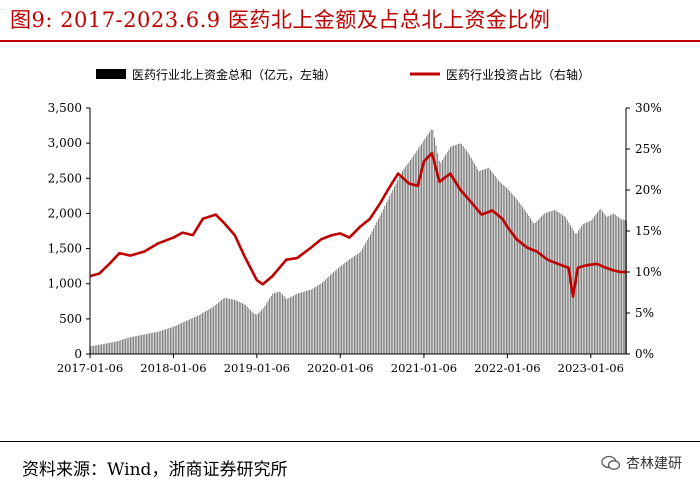 The height and width of the screenshot is (493, 700). What do you see at coordinates (654, 464) in the screenshot?
I see `watermark-text: 杏林建研` at bounding box center [654, 464].